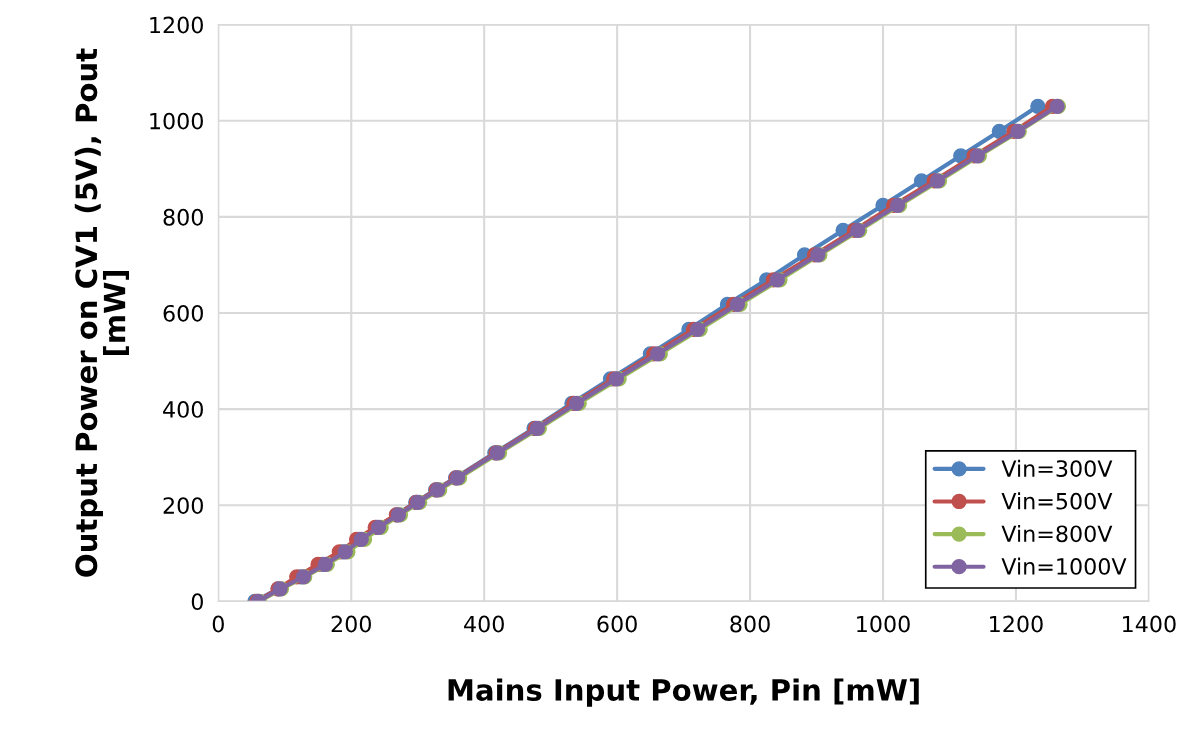  Describe the element at coordinates (101, 312) in the screenshot. I see `y-axis-title: Output Power on CV1 (5V), Pout [mW]` at that location.